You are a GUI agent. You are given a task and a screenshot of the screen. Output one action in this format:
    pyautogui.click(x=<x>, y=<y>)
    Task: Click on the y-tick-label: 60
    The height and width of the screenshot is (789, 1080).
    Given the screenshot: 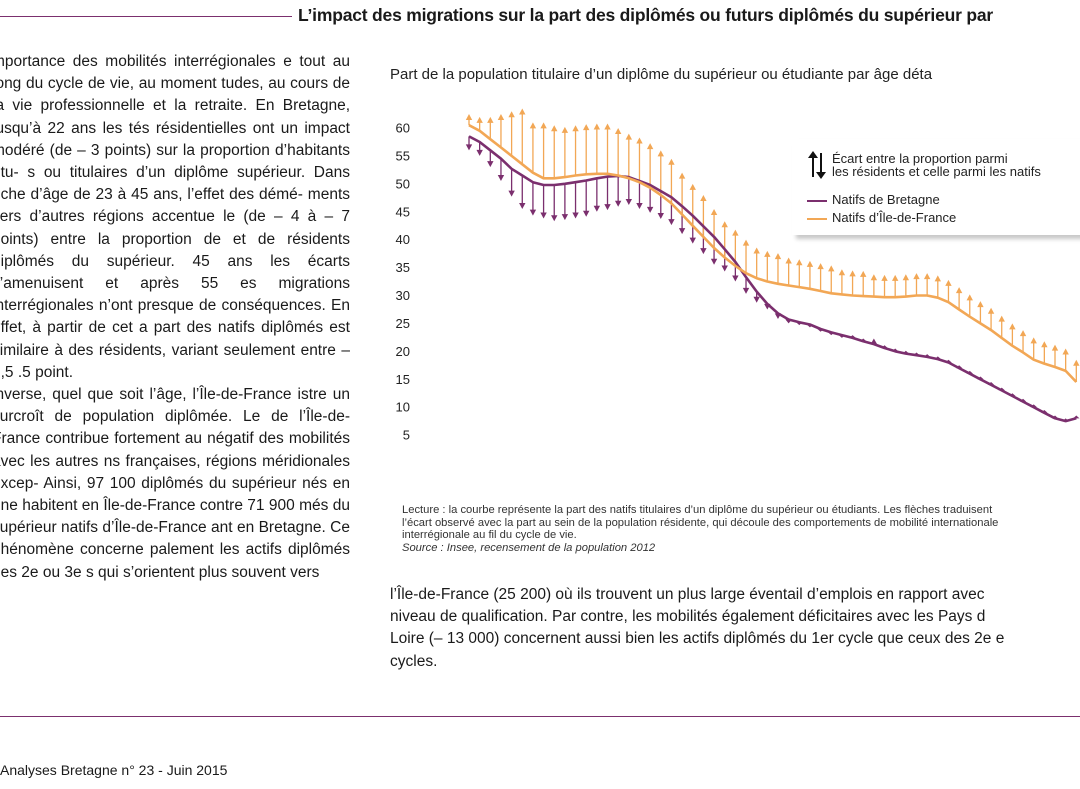 What is the action you would take?
    pyautogui.click(x=403, y=128)
    